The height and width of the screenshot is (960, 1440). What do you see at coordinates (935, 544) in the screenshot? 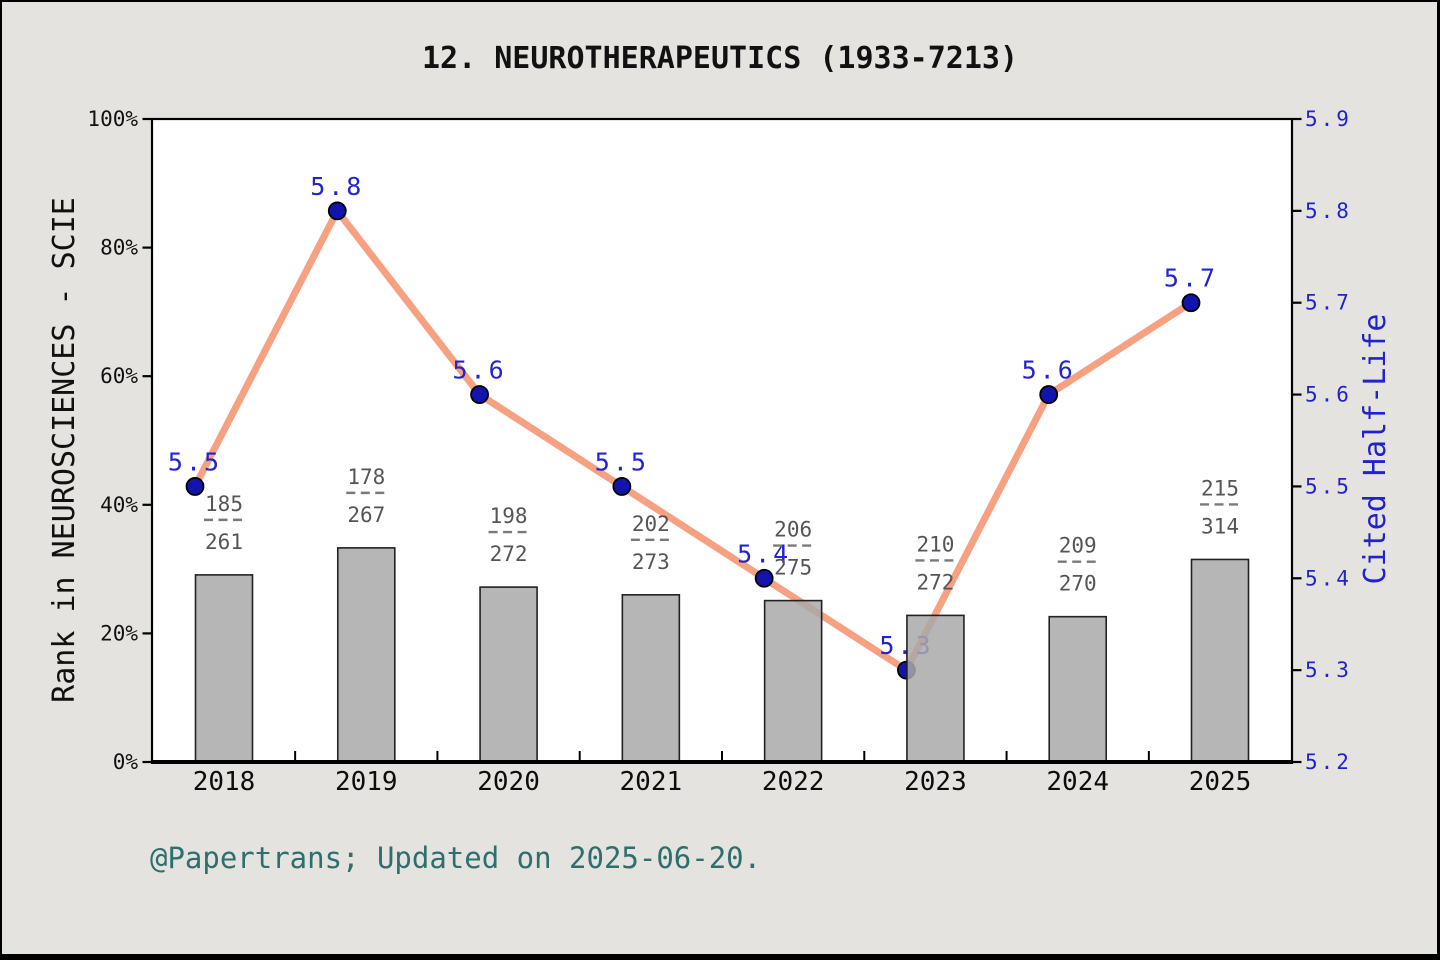
I see `bar-fraction-numerator: 210` at bounding box center [935, 544].